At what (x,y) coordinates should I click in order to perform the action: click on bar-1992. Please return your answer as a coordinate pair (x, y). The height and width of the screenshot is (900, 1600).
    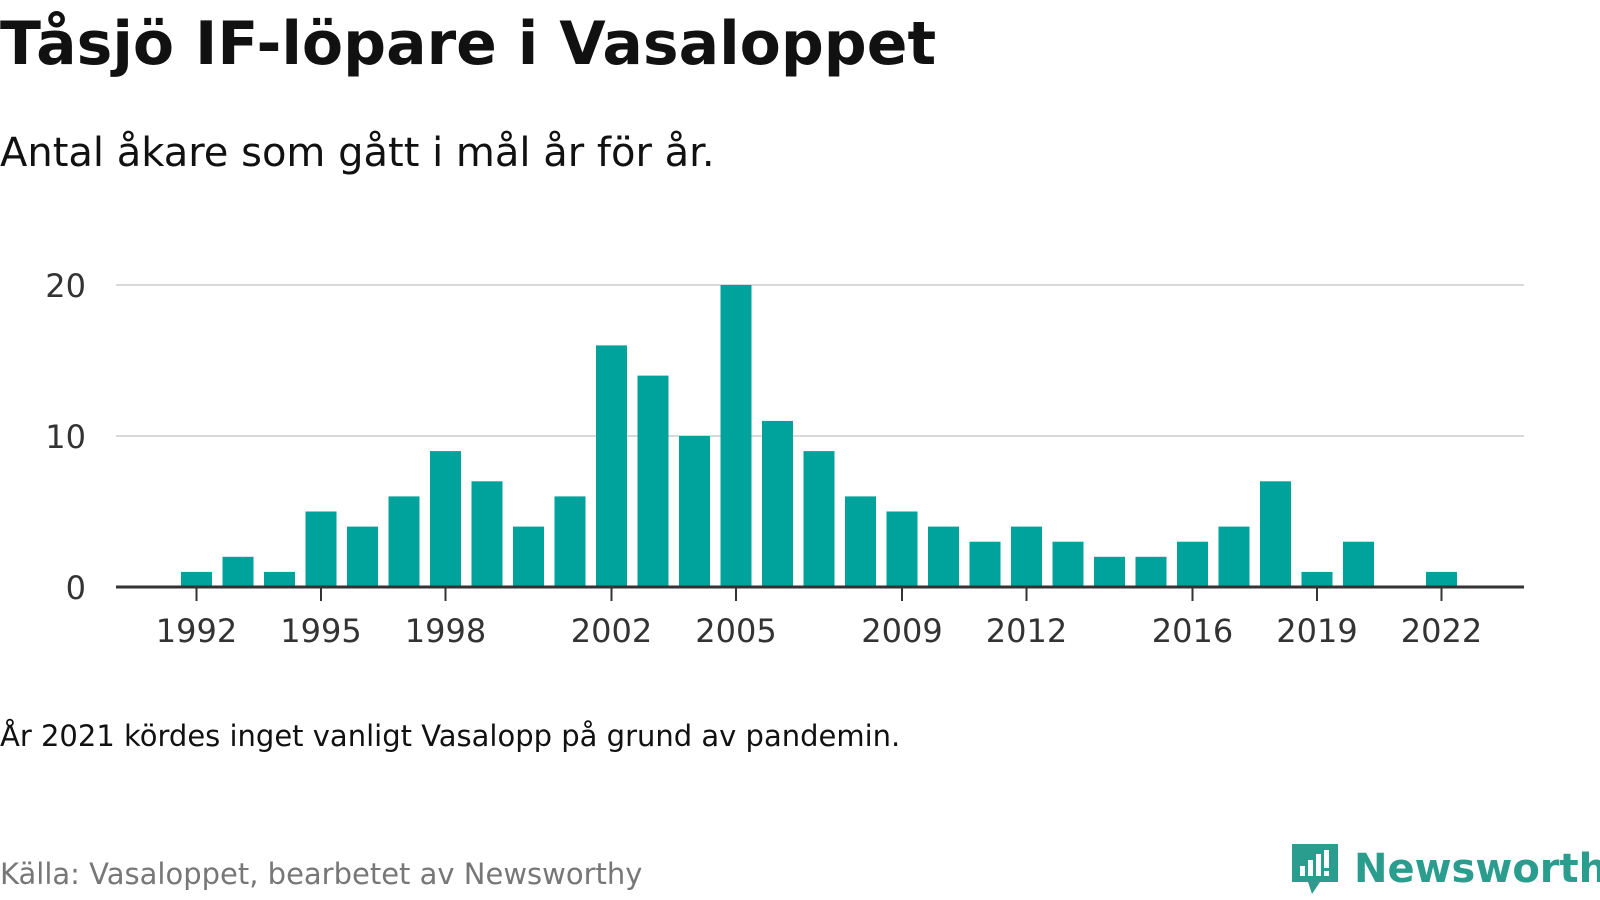
    Looking at the image, I should click on (196, 579).